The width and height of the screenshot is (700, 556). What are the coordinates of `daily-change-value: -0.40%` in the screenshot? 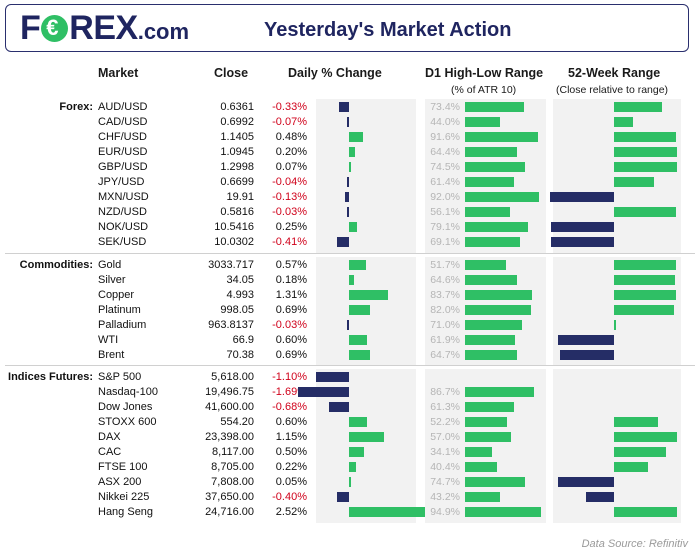 It's located at (289, 497).